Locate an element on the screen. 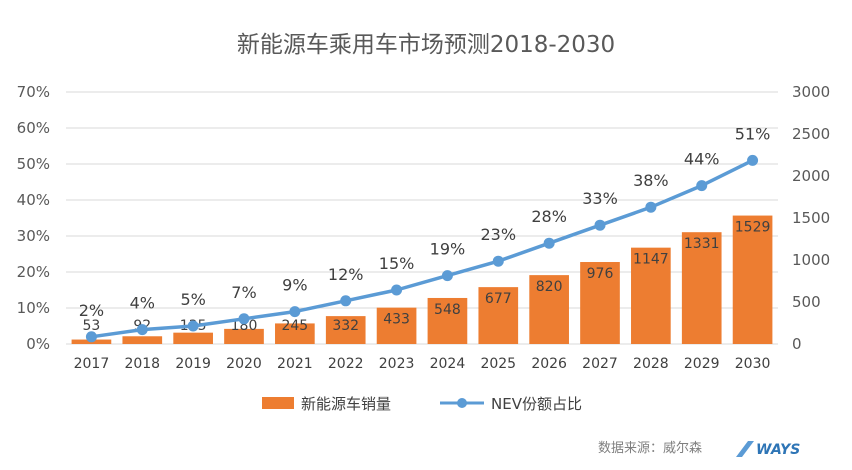 The width and height of the screenshot is (852, 470). line-value-label: 4% is located at coordinates (142, 303).